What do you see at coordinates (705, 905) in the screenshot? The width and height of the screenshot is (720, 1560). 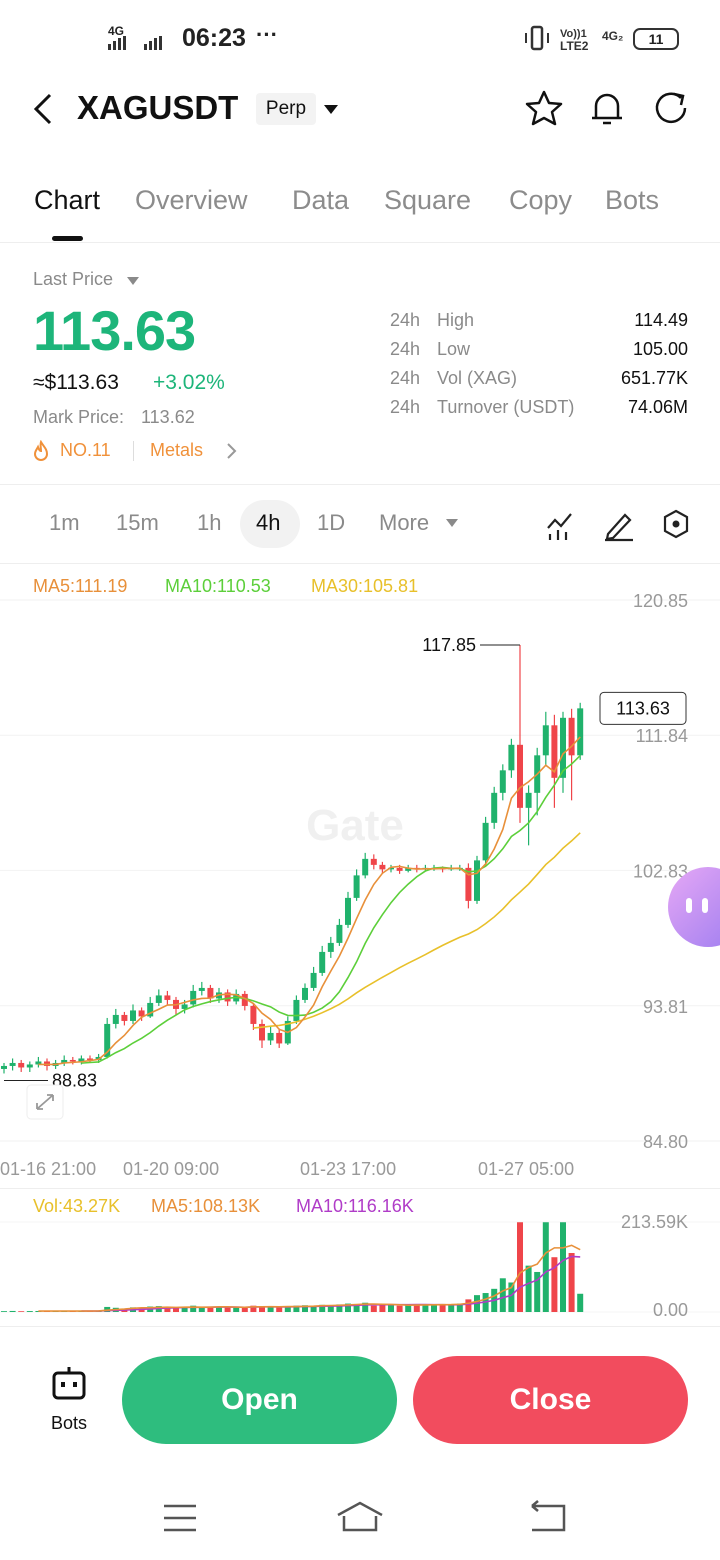 I see `bubble-eye` at bounding box center [705, 905].